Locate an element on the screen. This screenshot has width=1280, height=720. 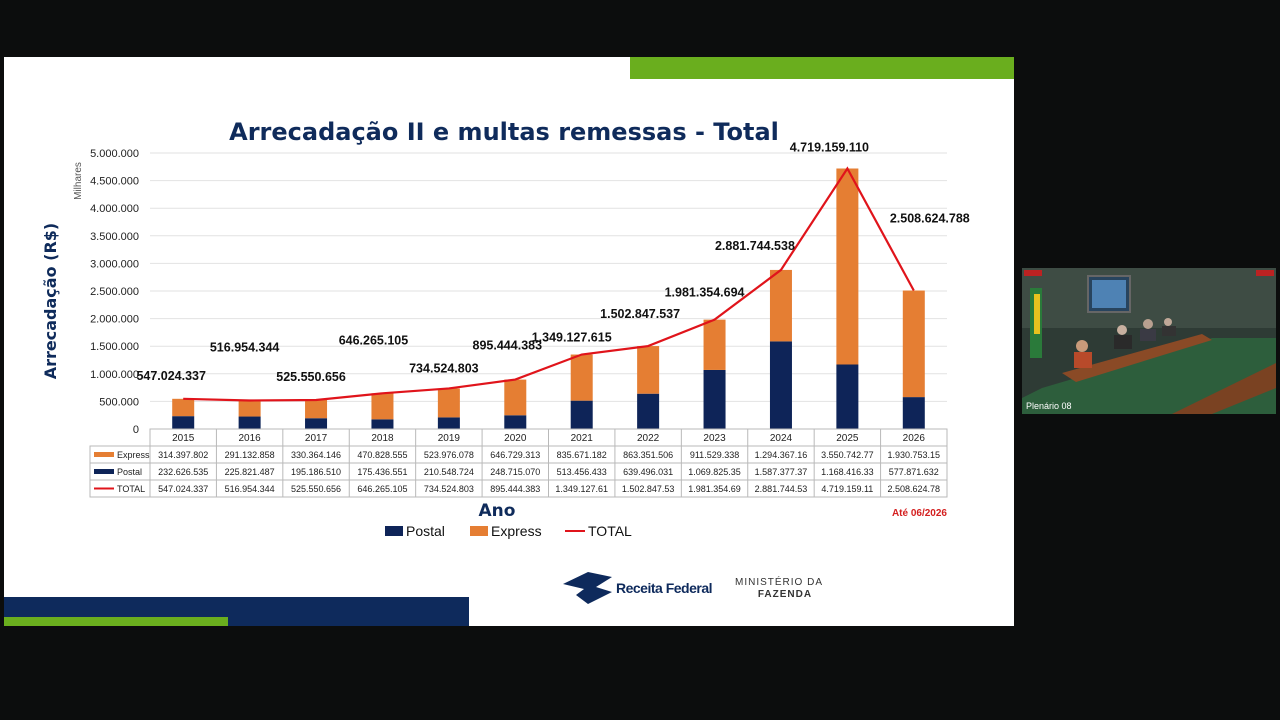
total-label-2026: 2.508.624.788 is located at coordinates (930, 219).